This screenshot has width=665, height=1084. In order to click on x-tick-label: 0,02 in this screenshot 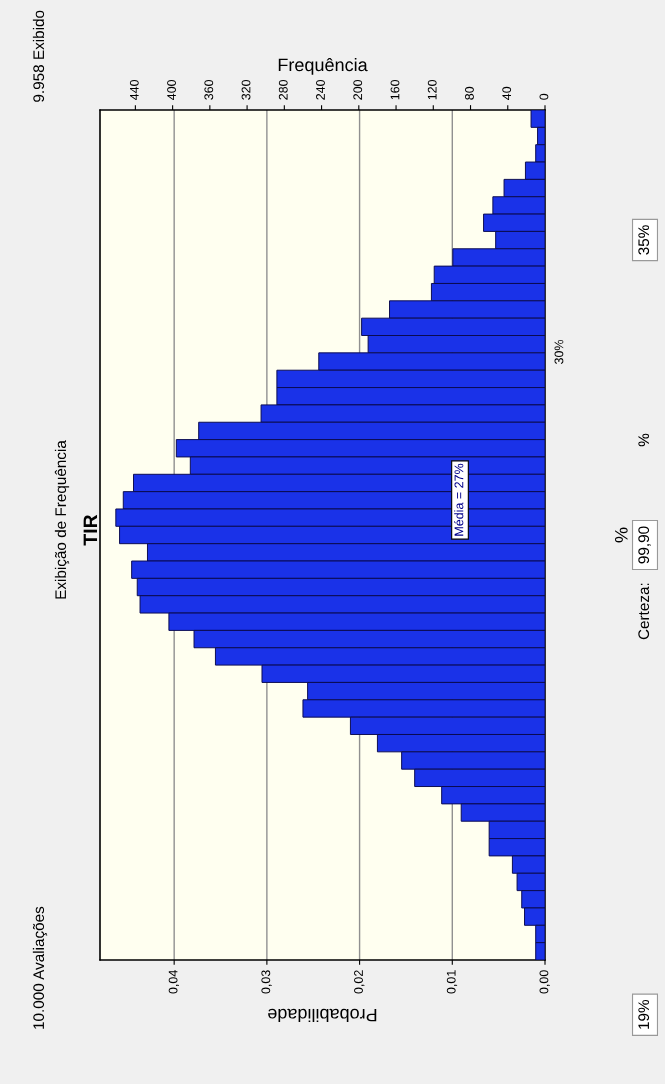, I will do `click(359, 982)`.